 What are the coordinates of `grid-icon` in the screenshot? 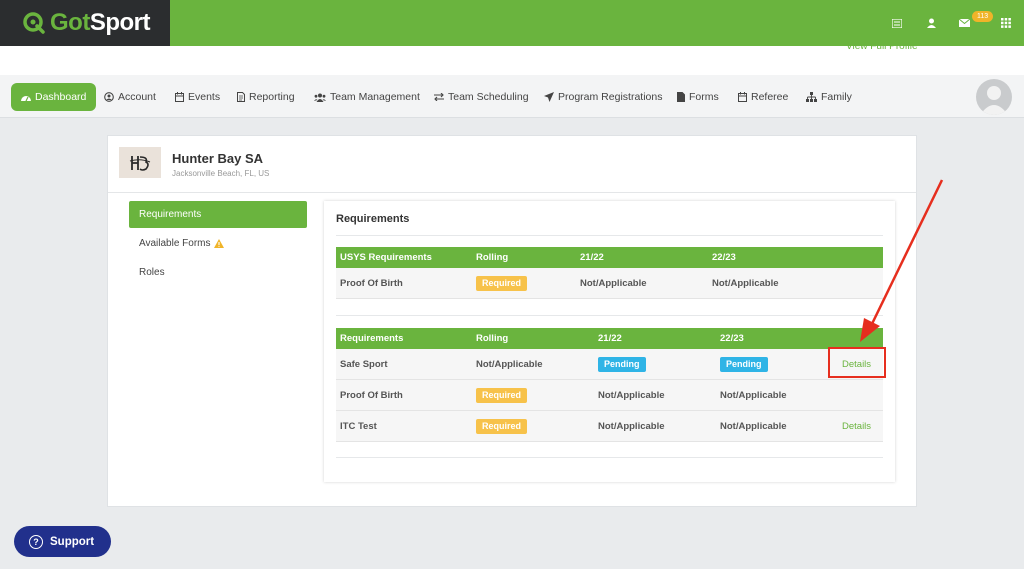 It's located at (1006, 23).